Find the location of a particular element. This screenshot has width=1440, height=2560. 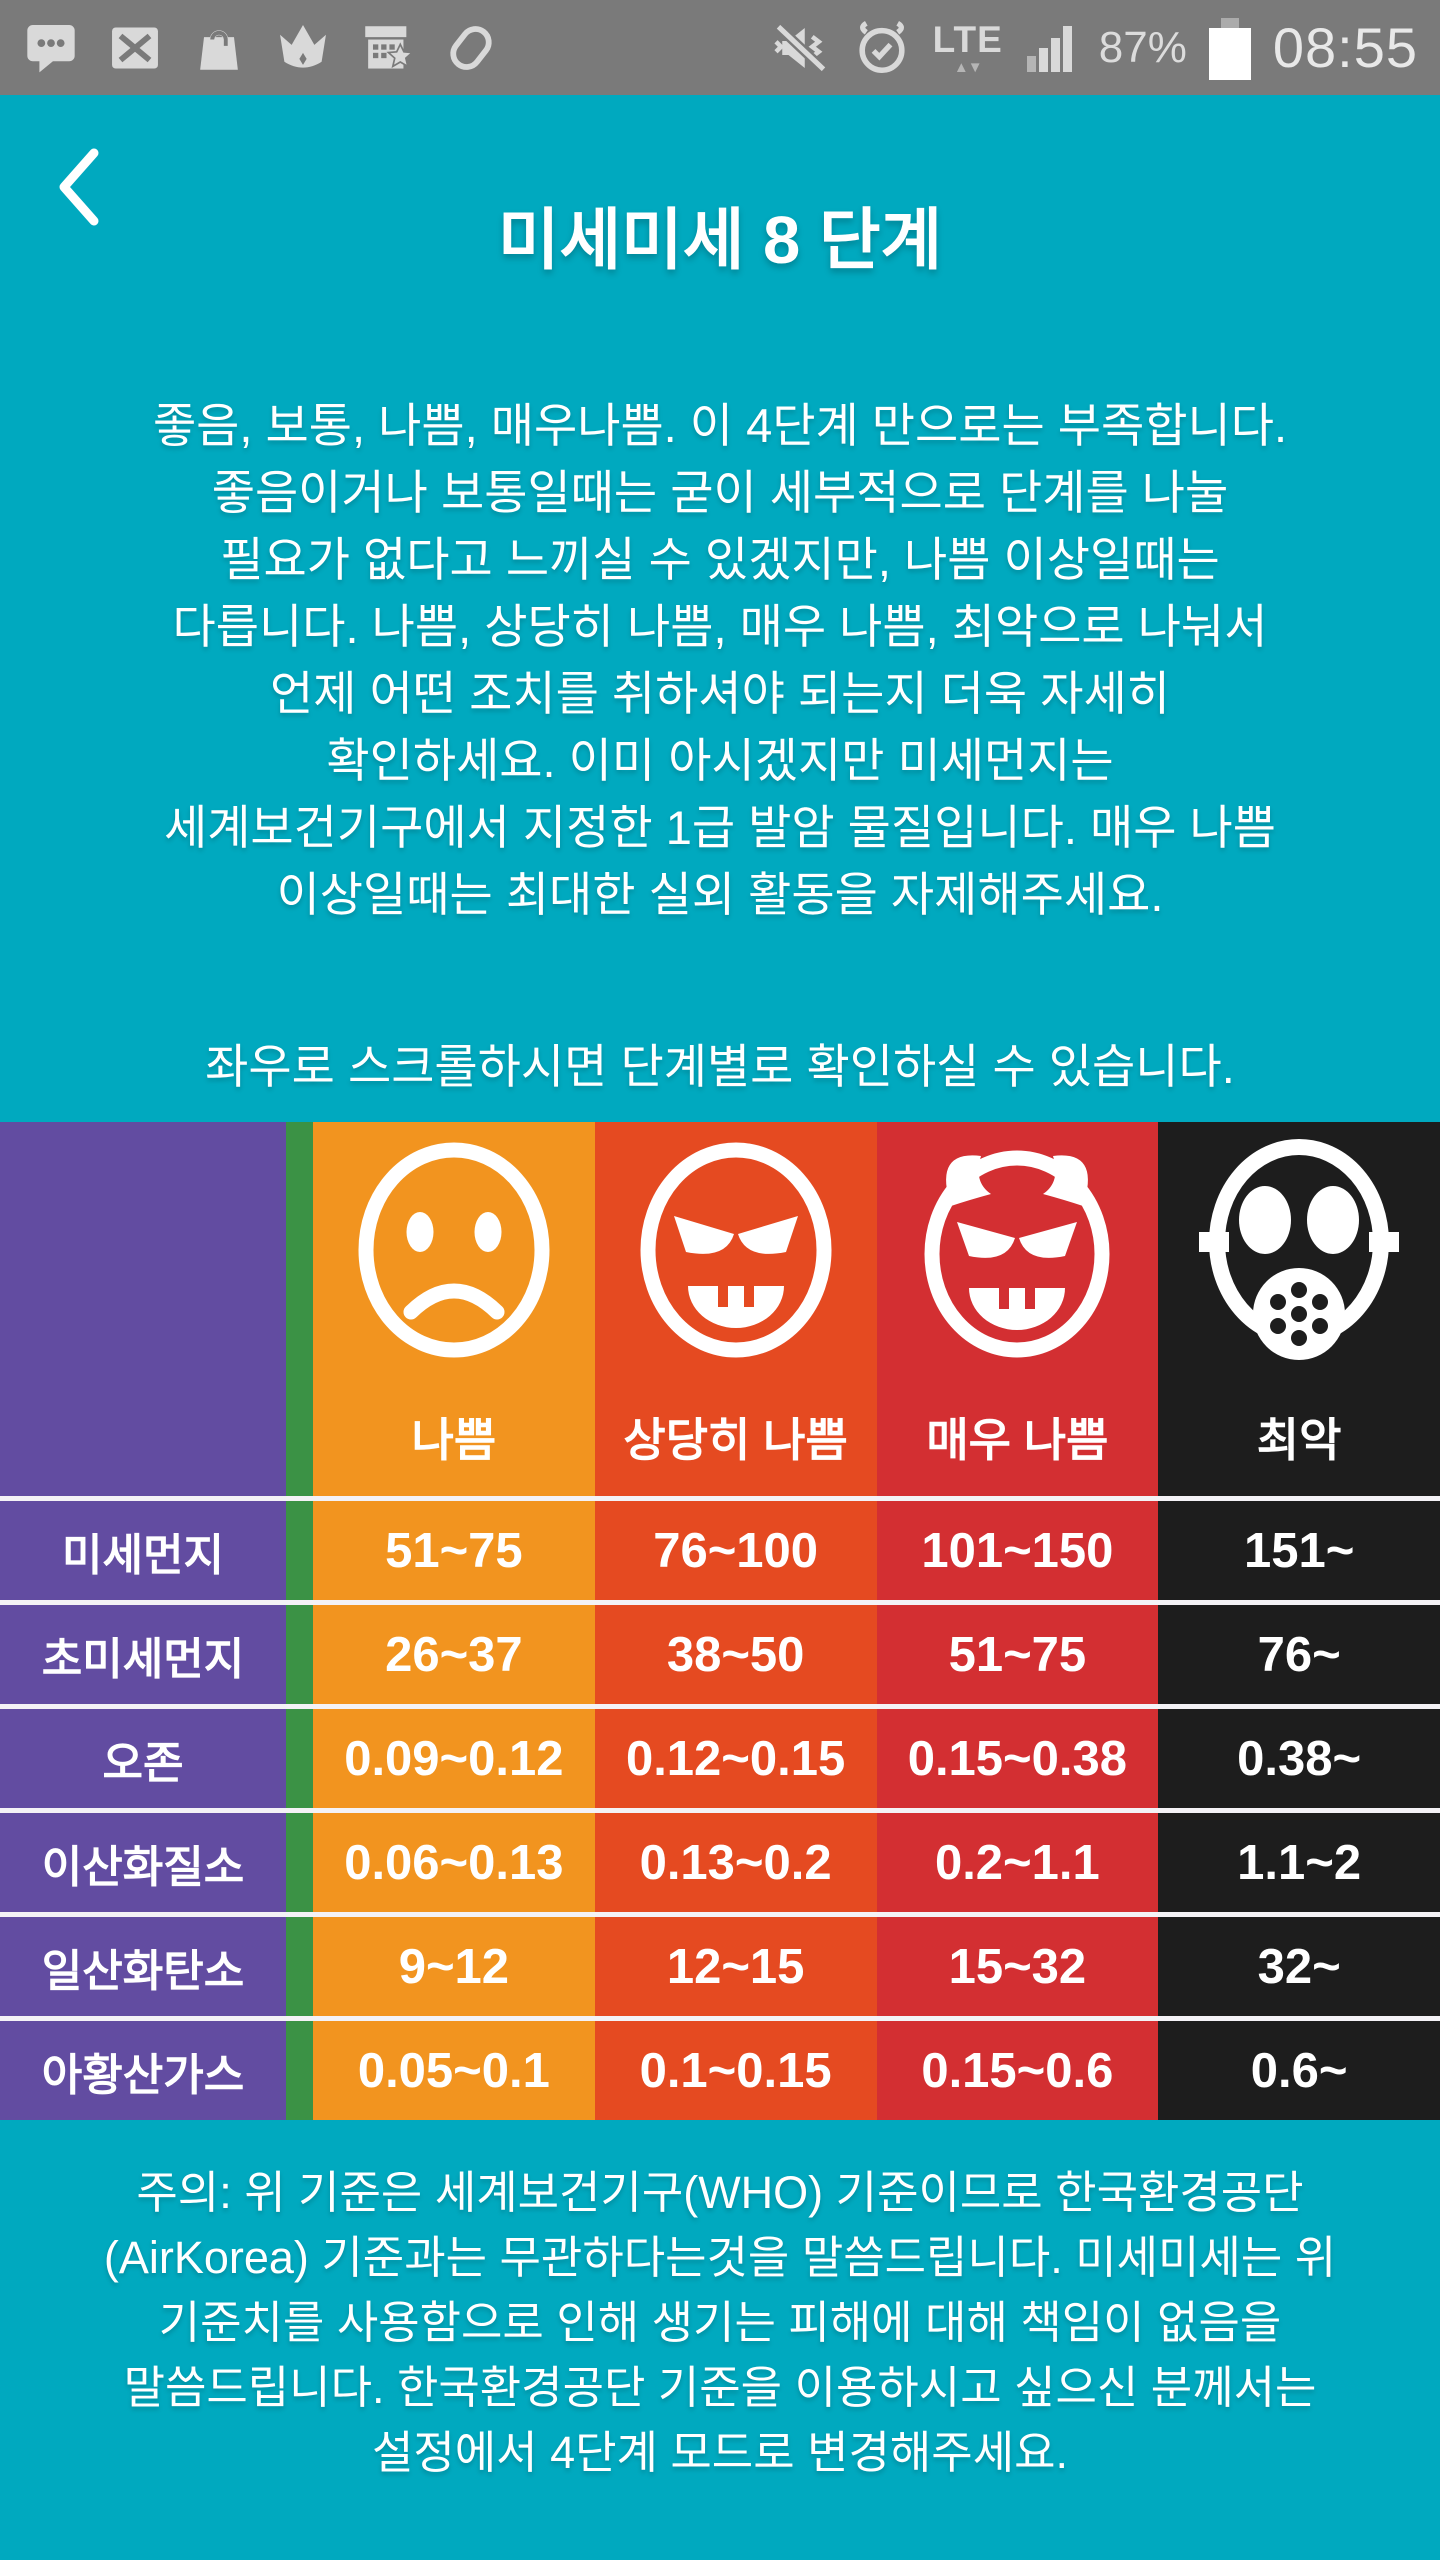

chat-bubble-icon is located at coordinates (51, 48).